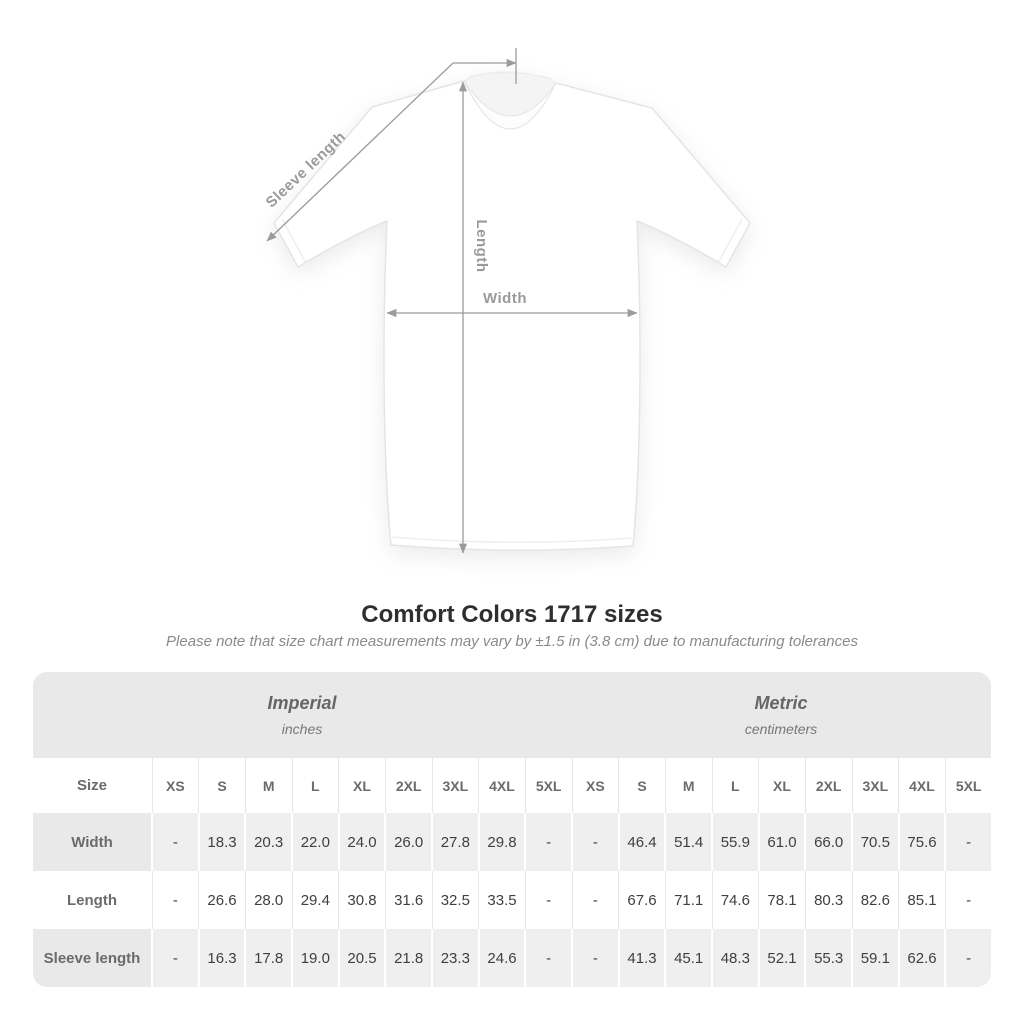 The height and width of the screenshot is (1024, 1024). Describe the element at coordinates (222, 958) in the screenshot. I see `measurement-cell: 16.3` at that location.